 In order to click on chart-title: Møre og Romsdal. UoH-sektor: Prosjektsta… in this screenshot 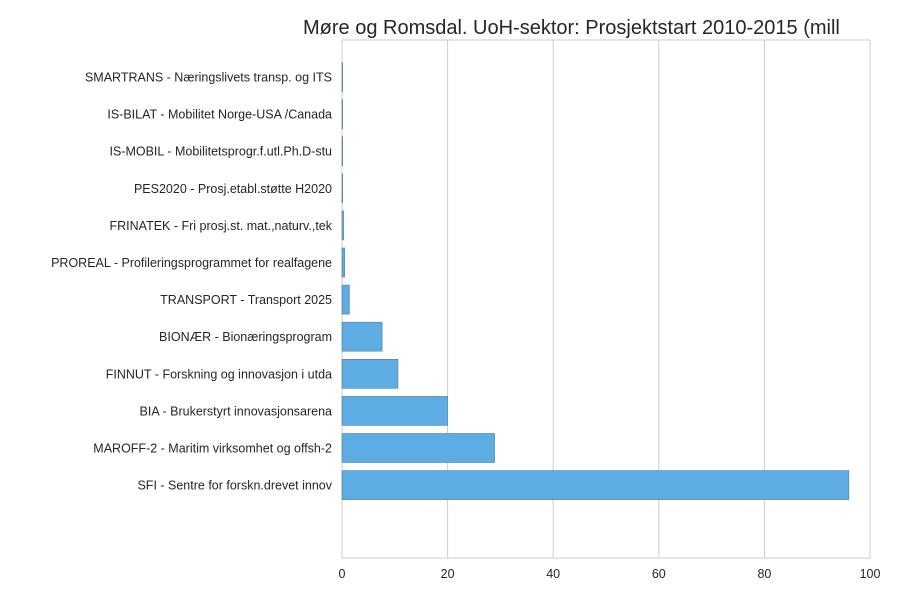, I will do `click(571, 28)`.